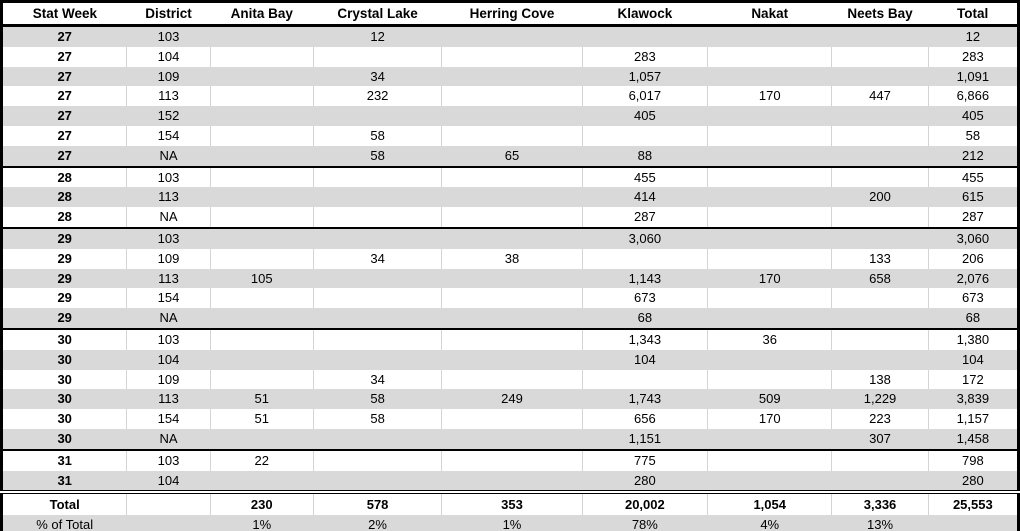 The height and width of the screenshot is (531, 1020). Describe the element at coordinates (510, 96) in the screenshot. I see `table-row: 27 113 232 6,017 170 447 6,866` at that location.